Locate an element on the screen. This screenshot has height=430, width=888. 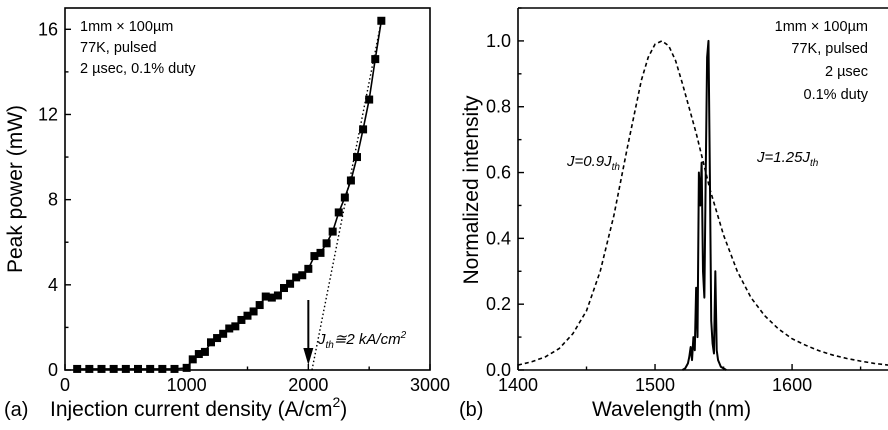
y-axis-label-b: Normalized intensity is located at coordinates (471, 190).